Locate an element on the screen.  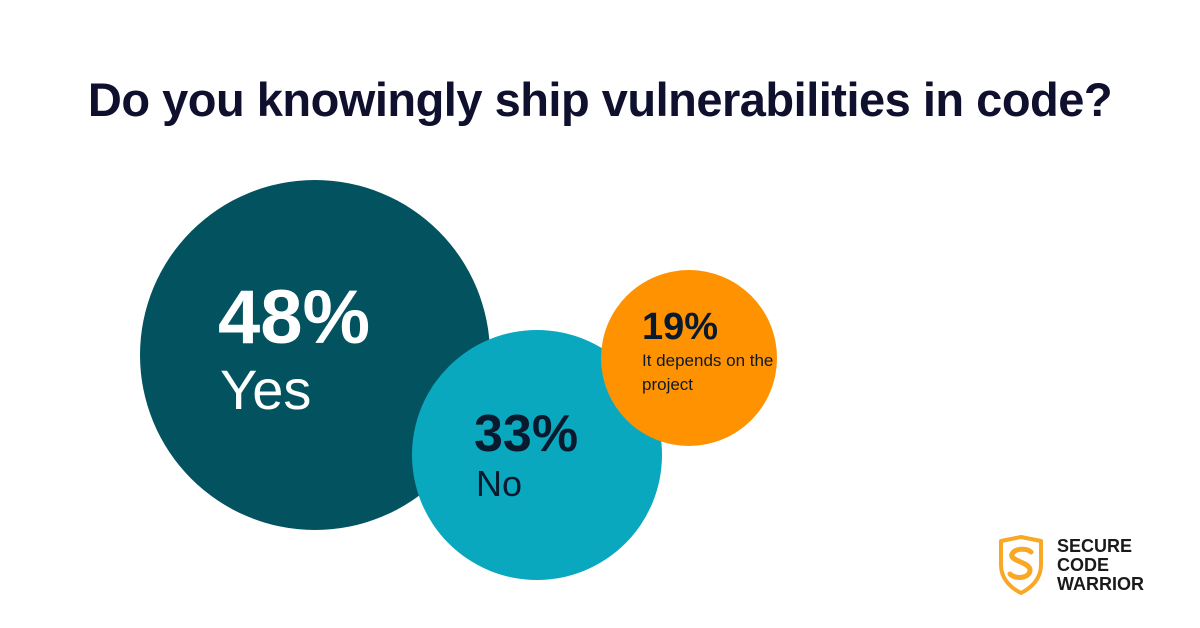
bubble-depends is located at coordinates (689, 358).